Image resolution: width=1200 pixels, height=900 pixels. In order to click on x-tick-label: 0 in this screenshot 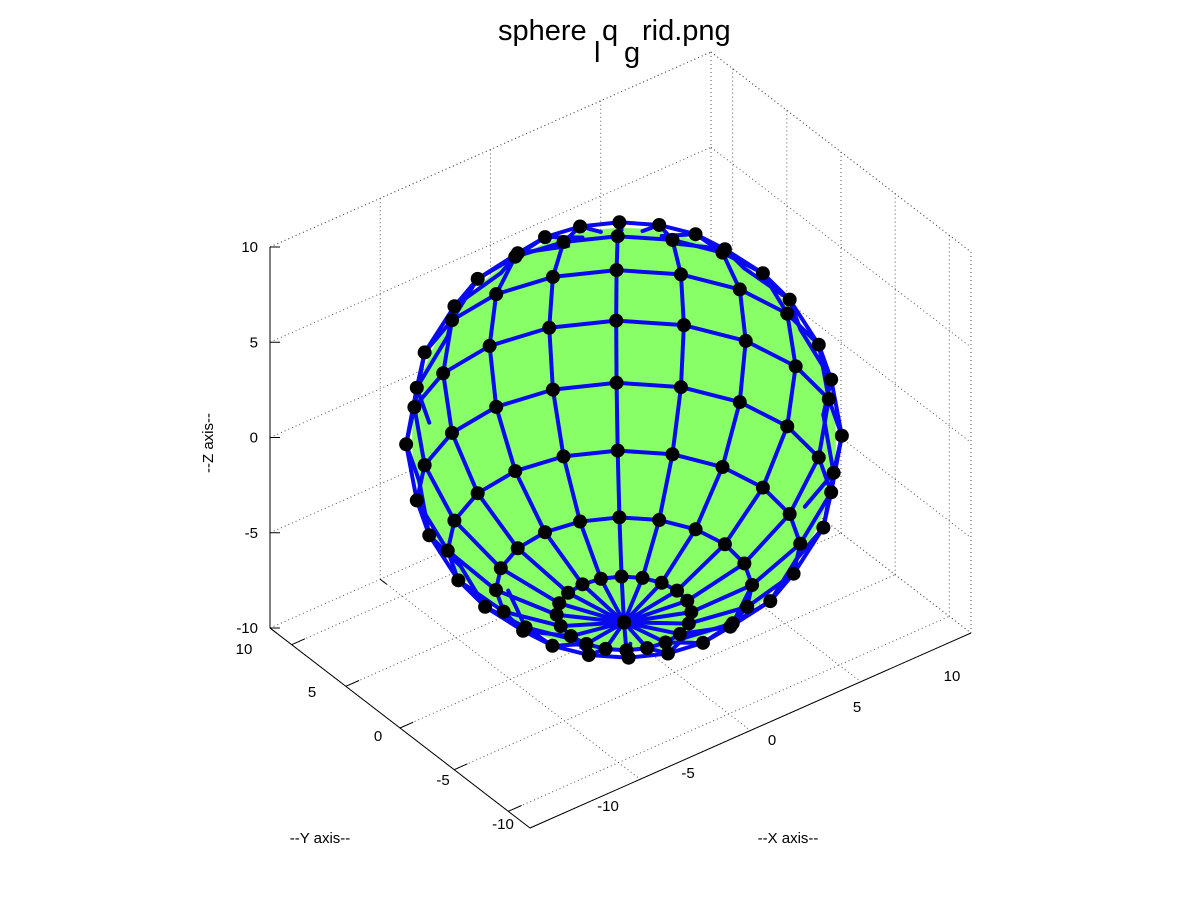, I will do `click(772, 740)`.